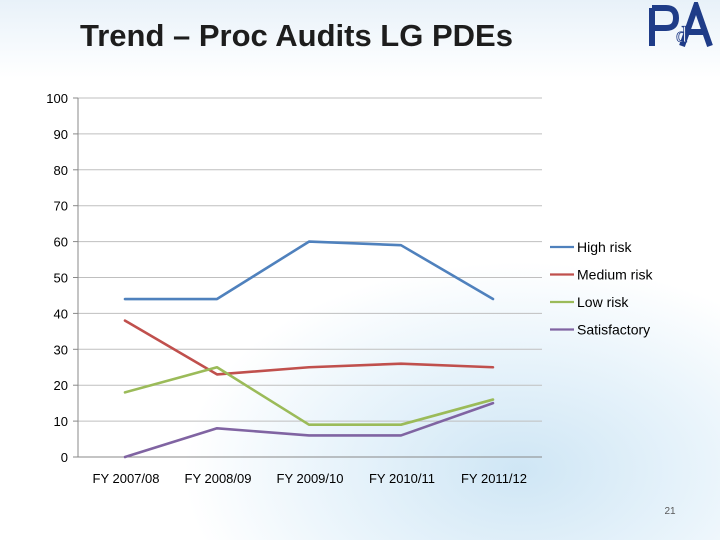  Describe the element at coordinates (61, 421) in the screenshot. I see `y-tick-label: 10` at that location.